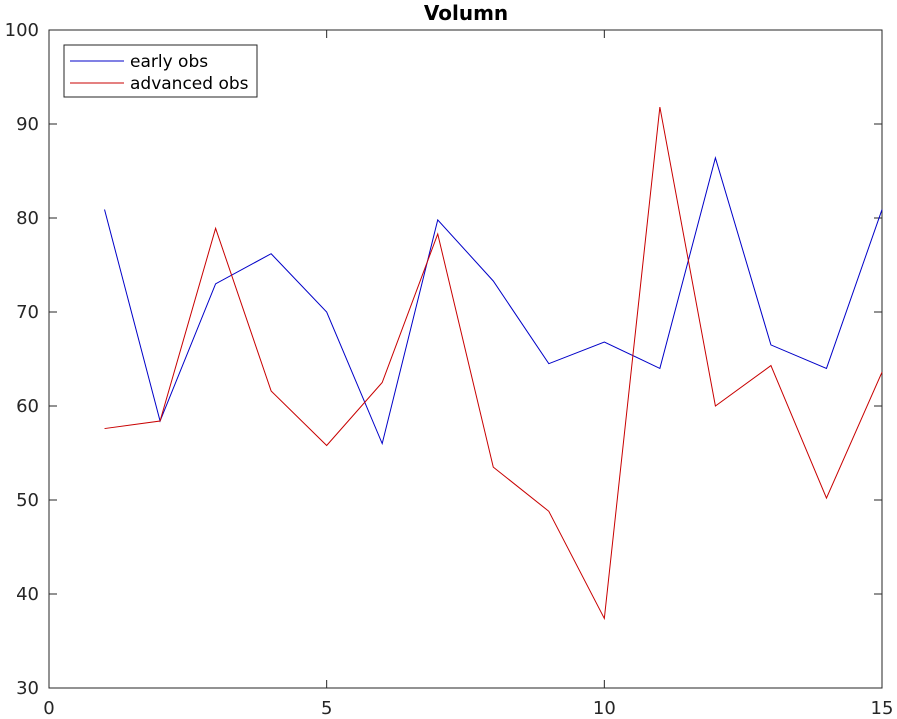 This screenshot has width=897, height=719. What do you see at coordinates (466, 13) in the screenshot?
I see `chart-title: Volumn` at bounding box center [466, 13].